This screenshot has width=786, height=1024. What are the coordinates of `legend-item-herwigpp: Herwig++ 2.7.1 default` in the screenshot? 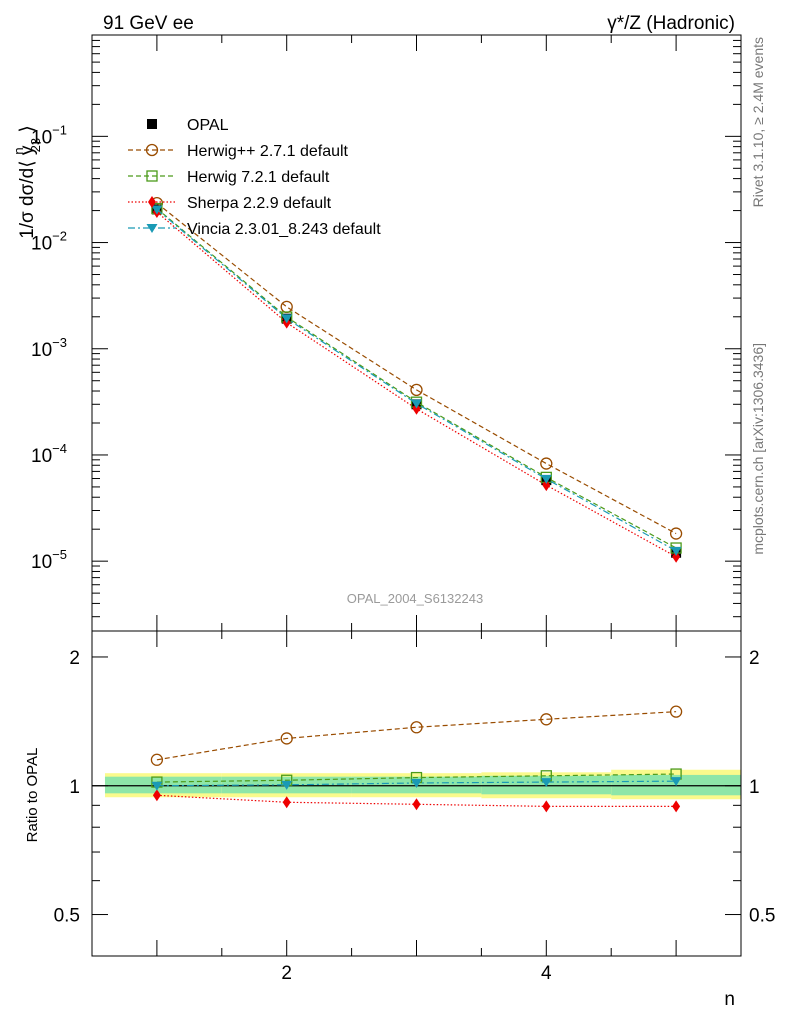 It's located at (238, 151).